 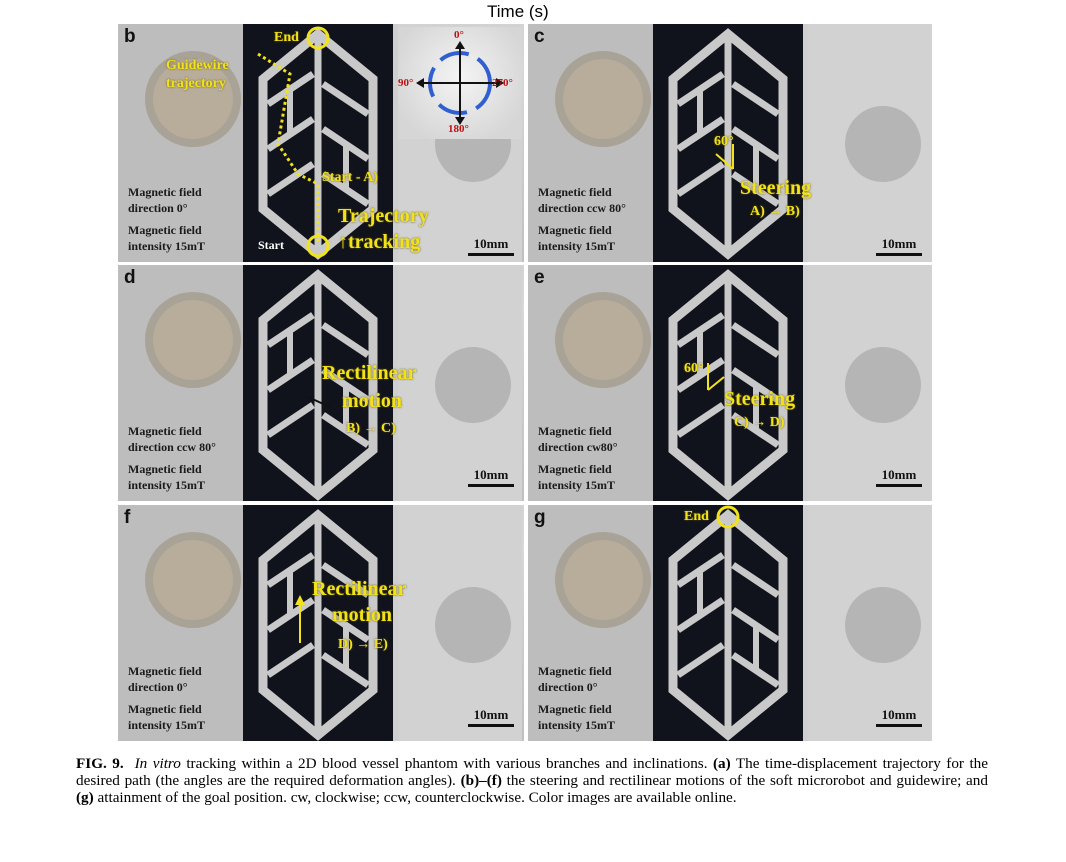 I want to click on guidewire-label-1: Guidewire, so click(x=197, y=65).